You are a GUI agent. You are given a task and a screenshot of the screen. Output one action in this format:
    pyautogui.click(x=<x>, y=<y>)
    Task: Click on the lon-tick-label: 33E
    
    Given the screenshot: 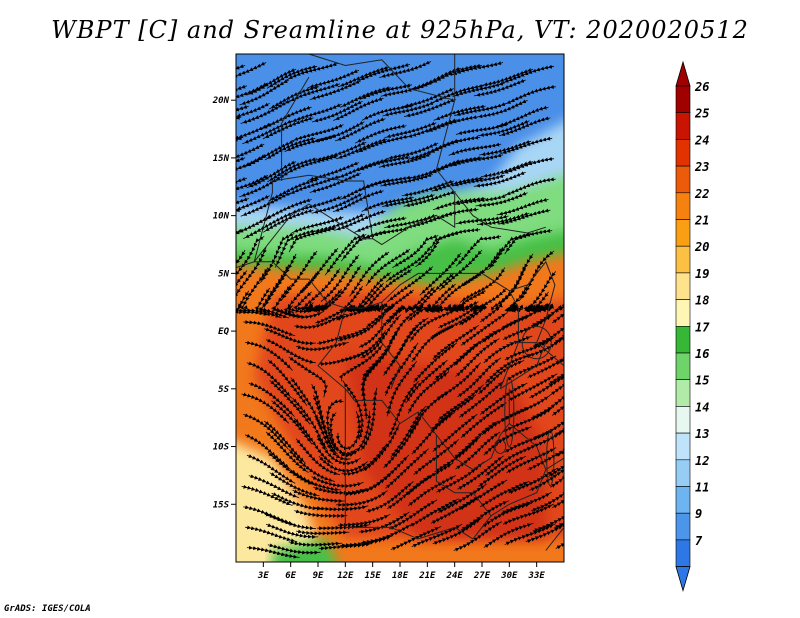 What is the action you would take?
    pyautogui.click(x=537, y=576)
    